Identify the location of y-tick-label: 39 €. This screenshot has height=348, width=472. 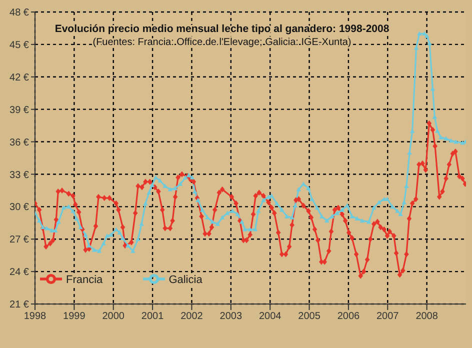
(20, 110).